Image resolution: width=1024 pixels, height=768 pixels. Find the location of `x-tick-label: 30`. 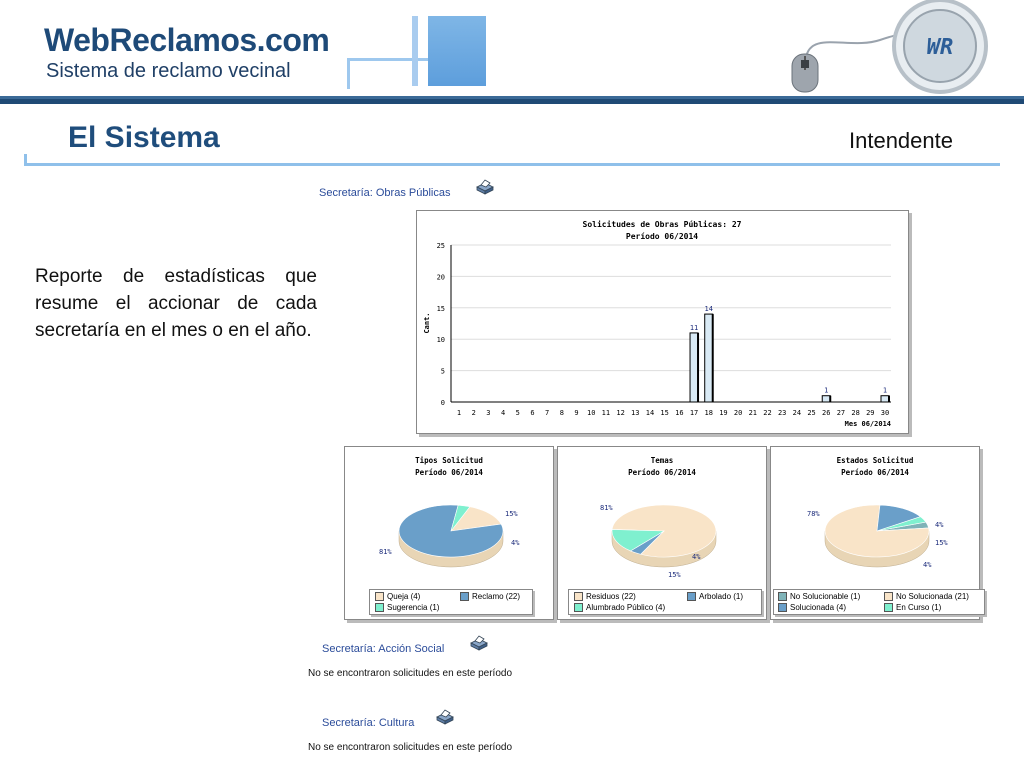

x-tick-label: 30 is located at coordinates (885, 413).